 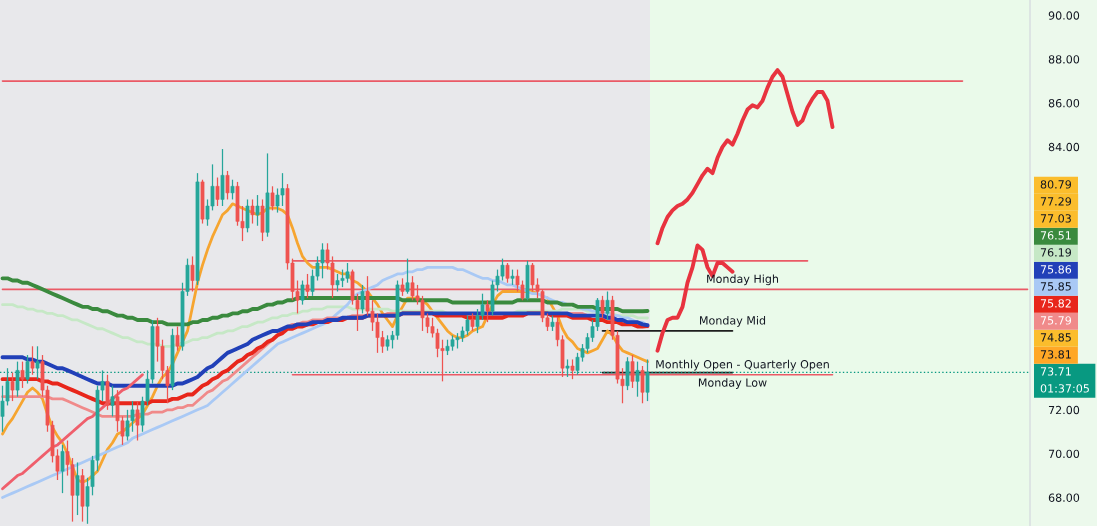 What do you see at coordinates (1056, 320) in the screenshot?
I see `text: 75.79` at bounding box center [1056, 320].